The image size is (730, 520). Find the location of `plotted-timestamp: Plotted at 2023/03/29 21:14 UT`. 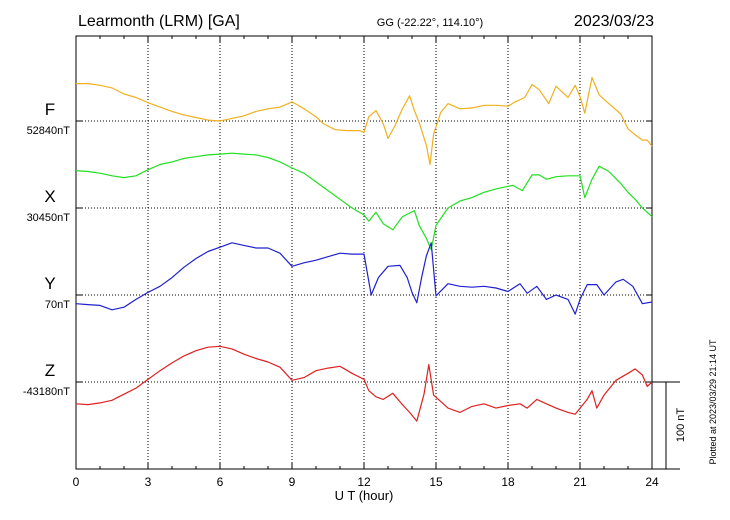

plotted-timestamp: Plotted at 2023/03/29 21:14 UT is located at coordinates (713, 402).